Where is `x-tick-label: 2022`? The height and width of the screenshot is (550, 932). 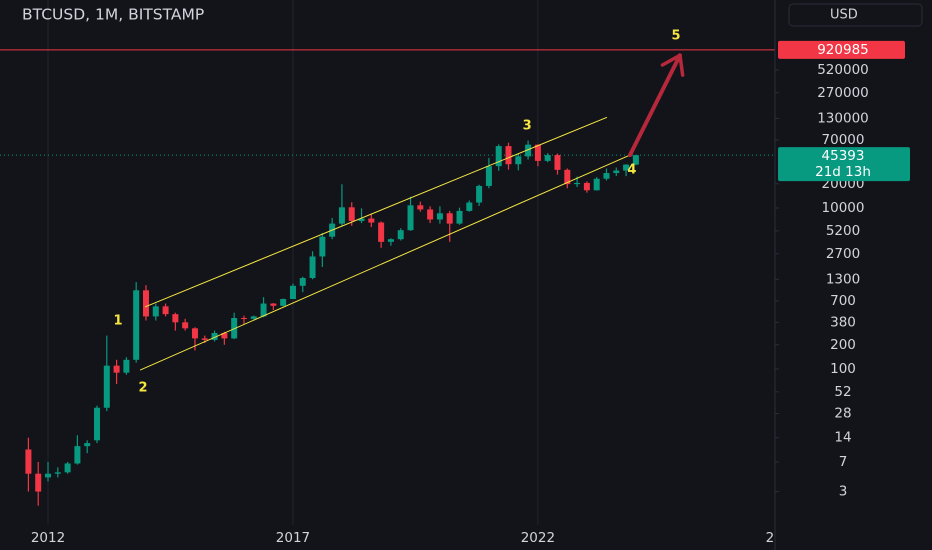
x-tick-label: 2022 is located at coordinates (538, 538).